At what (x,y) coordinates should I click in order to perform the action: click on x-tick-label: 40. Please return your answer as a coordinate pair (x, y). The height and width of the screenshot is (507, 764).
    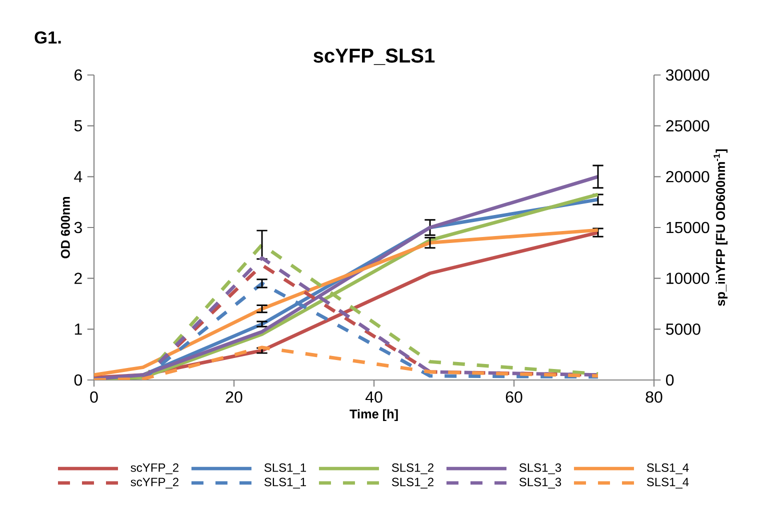
    Looking at the image, I should click on (373, 397).